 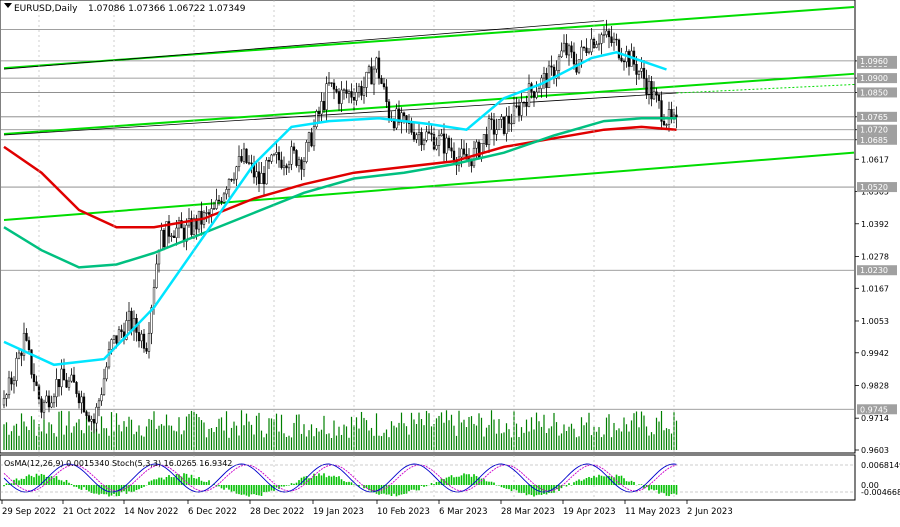 I want to click on x-axis-label: 19 Apr 2023, so click(x=589, y=512).